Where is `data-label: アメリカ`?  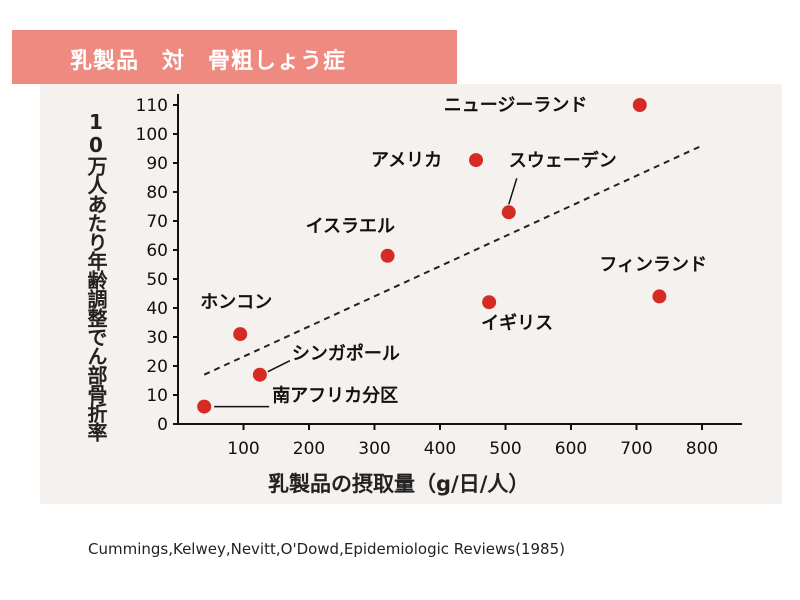 data-label: アメリカ is located at coordinates (406, 160).